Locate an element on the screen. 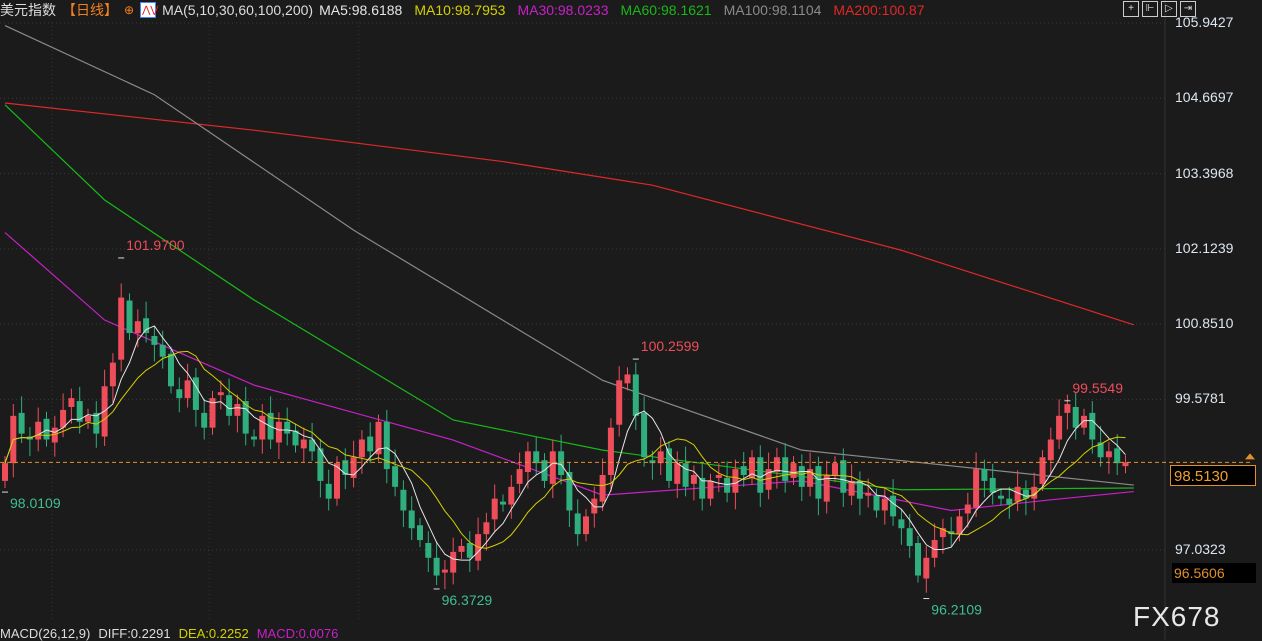 The image size is (1262, 641). extreme-label-low: 98.0109 is located at coordinates (35, 503).